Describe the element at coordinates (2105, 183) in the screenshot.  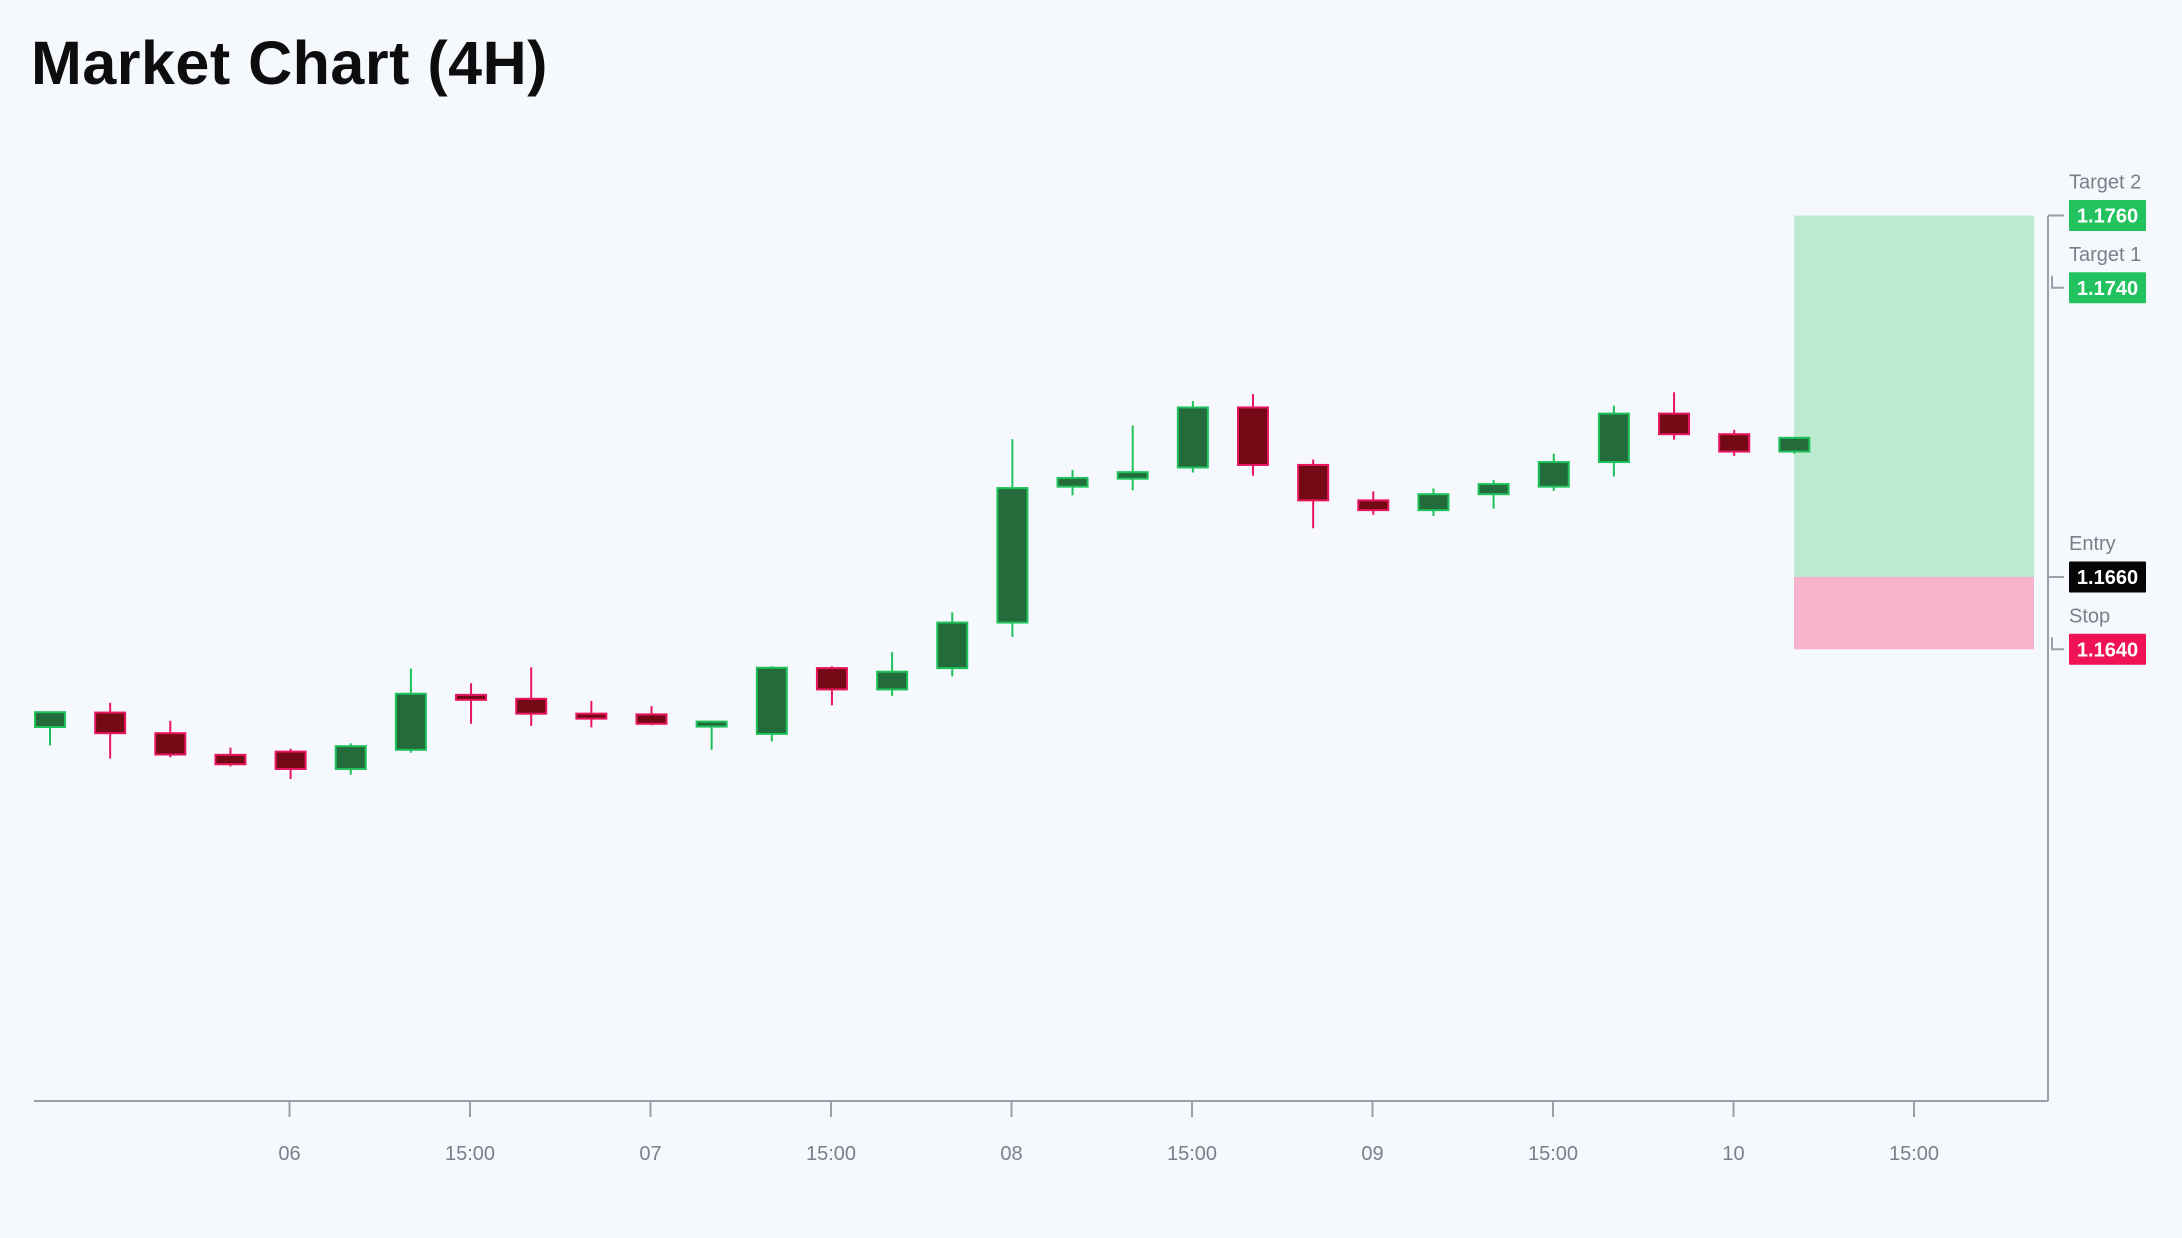
I see `level-name: Target 2` at that location.